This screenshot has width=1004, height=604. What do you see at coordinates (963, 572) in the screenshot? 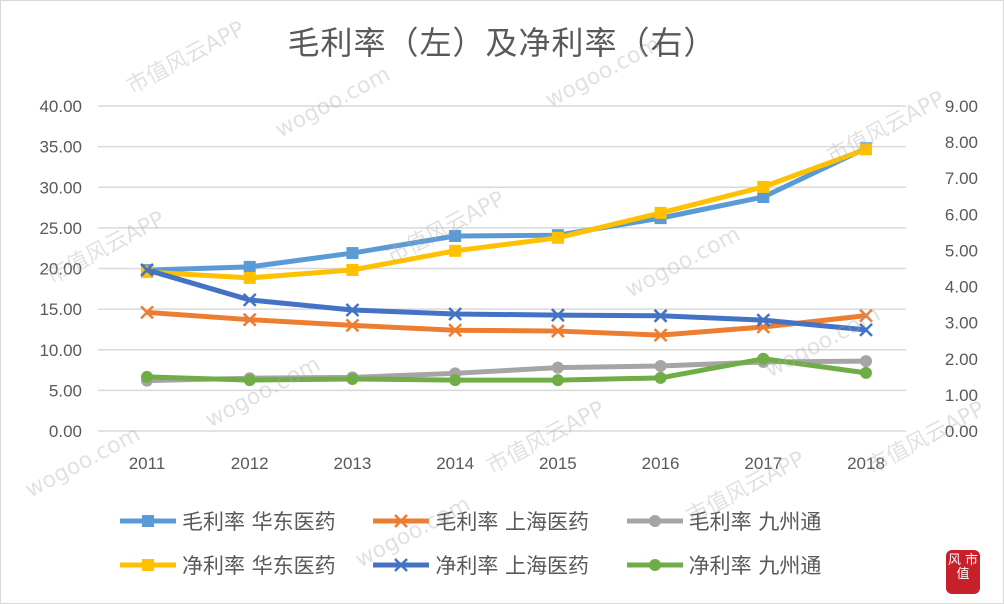
I see `brand-logo: 风 市值` at bounding box center [963, 572].